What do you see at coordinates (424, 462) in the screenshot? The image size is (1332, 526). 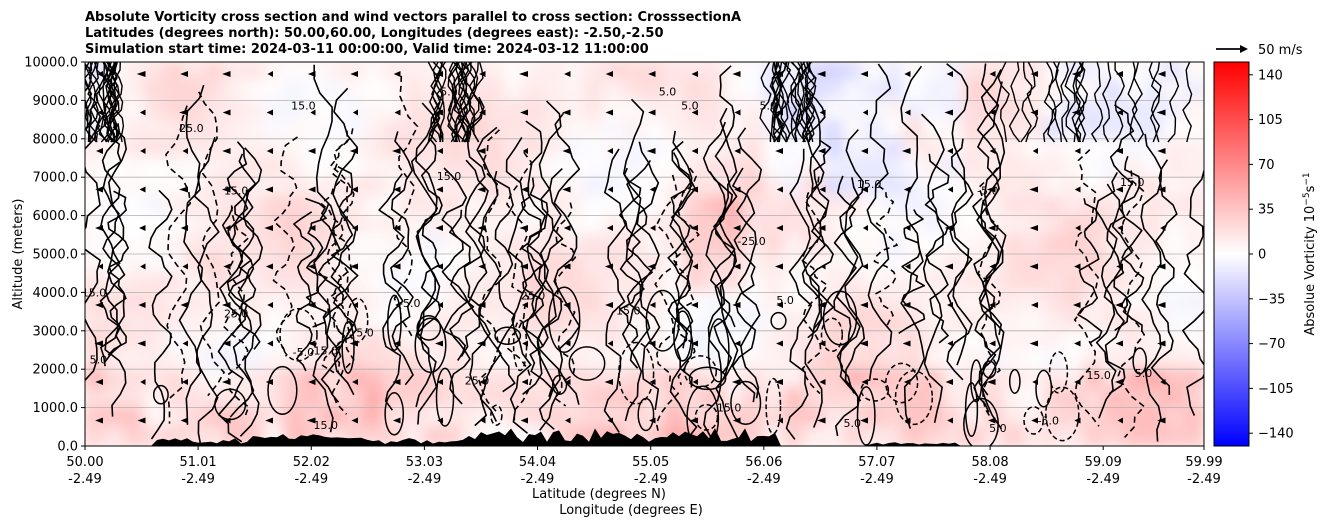 I see `x-tick-label-latitude: 53.03` at bounding box center [424, 462].